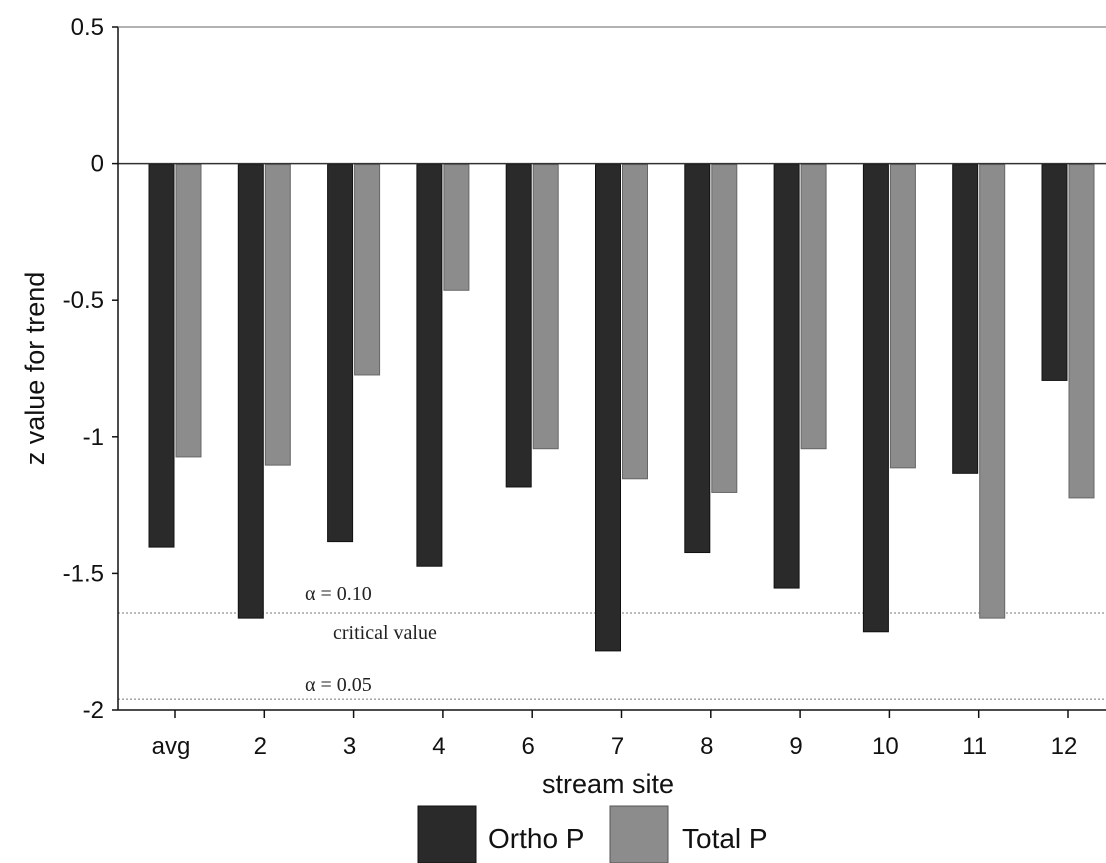  Describe the element at coordinates (87, 27) in the screenshot. I see `y-tick-label: 0.5` at that location.